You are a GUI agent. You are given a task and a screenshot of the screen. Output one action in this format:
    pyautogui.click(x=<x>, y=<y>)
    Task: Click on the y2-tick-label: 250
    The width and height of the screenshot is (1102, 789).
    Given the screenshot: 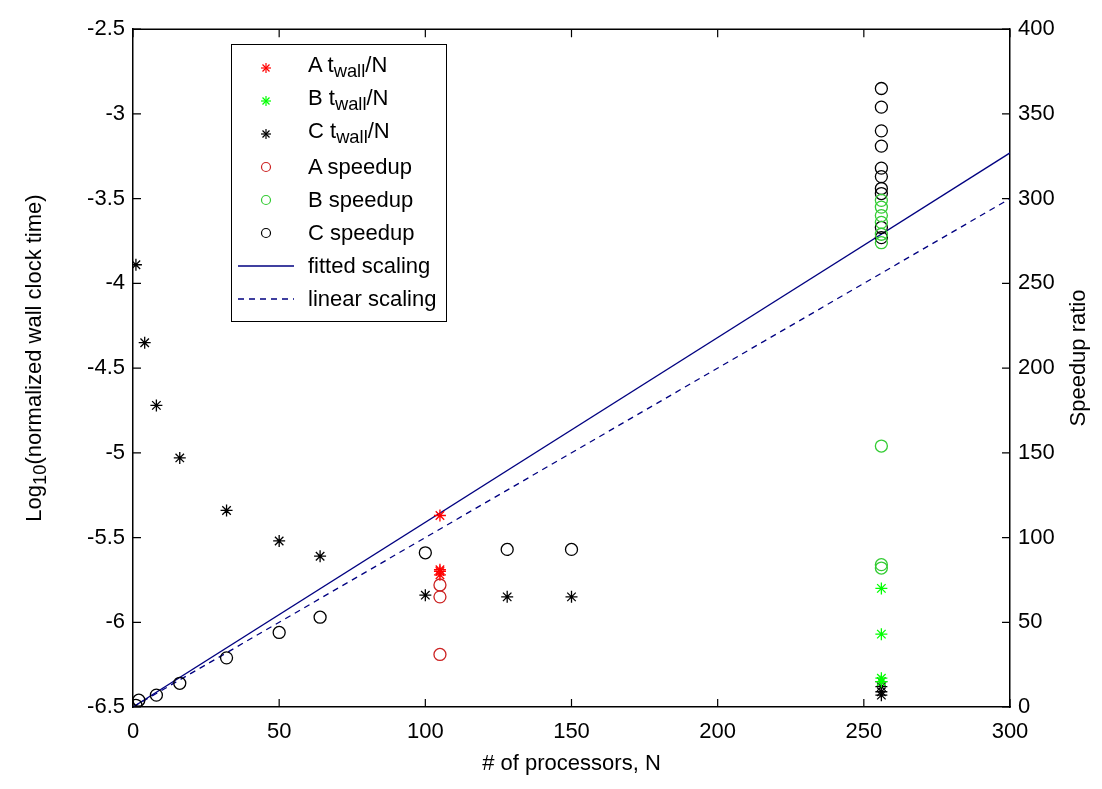 What is the action you would take?
    pyautogui.click(x=1036, y=282)
    